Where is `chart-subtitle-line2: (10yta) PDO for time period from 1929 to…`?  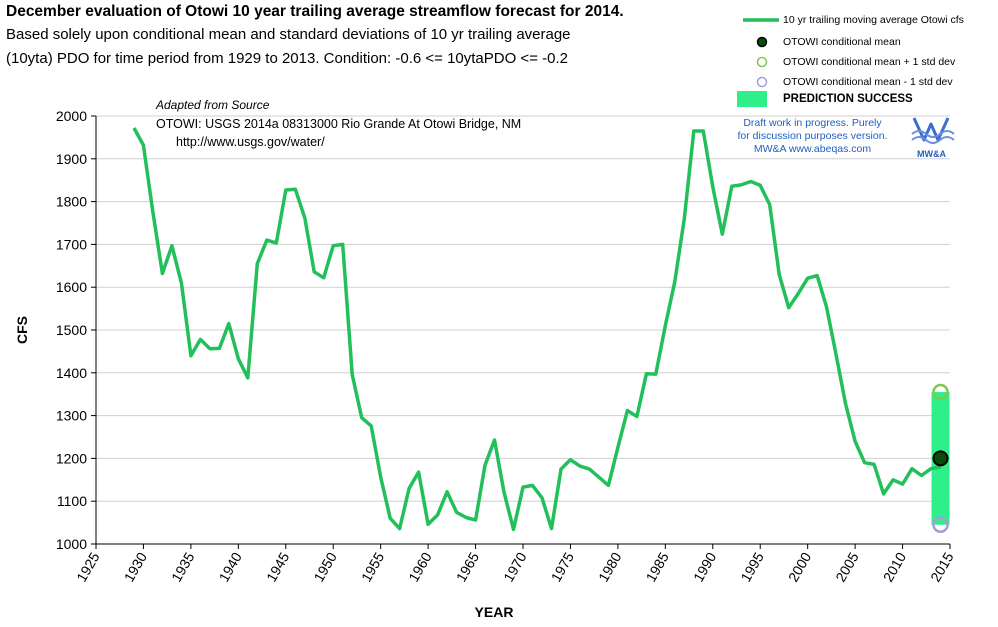
chart-subtitle-line2: (10yta) PDO for time period from 1929 to… is located at coordinates (287, 58).